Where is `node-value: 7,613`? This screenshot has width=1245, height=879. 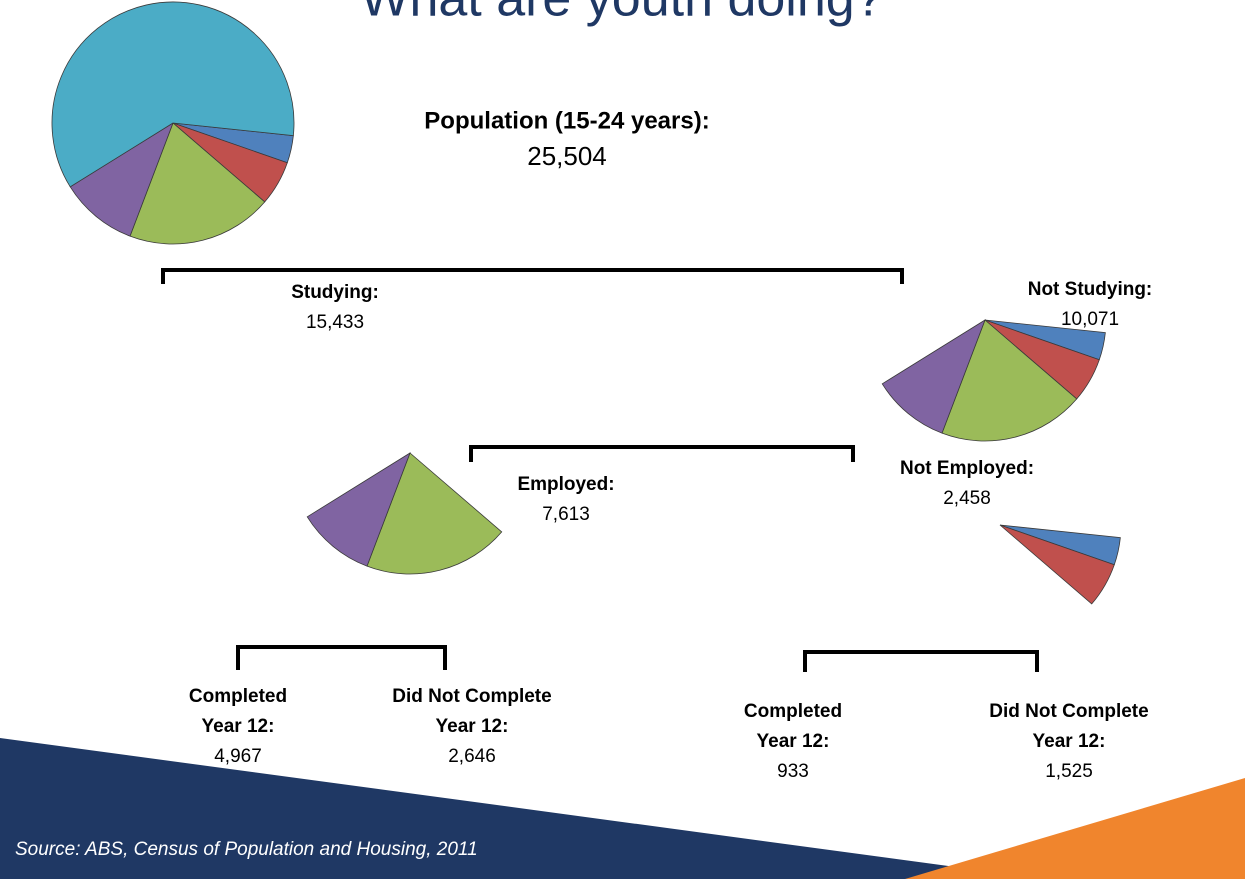
node-value: 7,613 is located at coordinates (566, 514).